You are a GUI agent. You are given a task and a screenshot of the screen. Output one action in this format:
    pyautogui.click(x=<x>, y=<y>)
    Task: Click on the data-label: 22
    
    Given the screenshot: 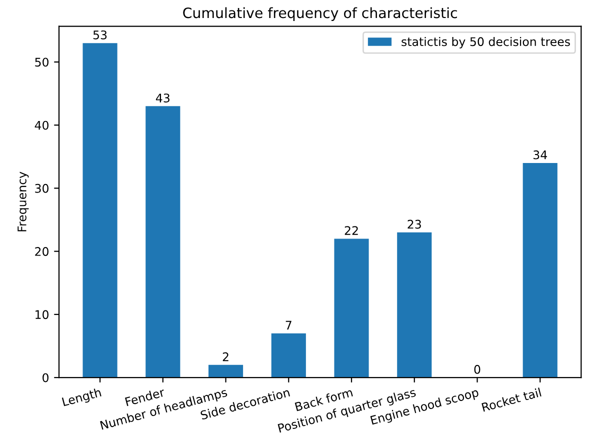 What is the action you would take?
    pyautogui.click(x=351, y=230)
    